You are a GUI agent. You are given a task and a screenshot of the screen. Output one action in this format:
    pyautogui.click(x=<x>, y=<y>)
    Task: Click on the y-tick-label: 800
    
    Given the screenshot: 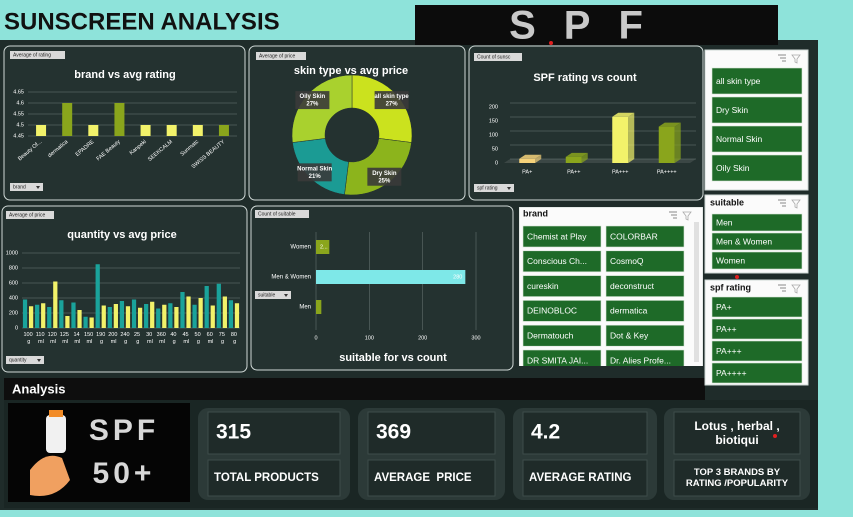 What is the action you would take?
    pyautogui.click(x=13, y=268)
    